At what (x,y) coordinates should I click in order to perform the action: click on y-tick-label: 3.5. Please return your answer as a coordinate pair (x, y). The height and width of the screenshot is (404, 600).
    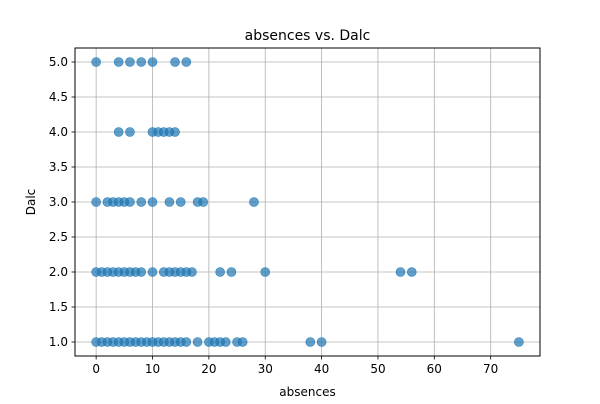
    Looking at the image, I should click on (58, 167).